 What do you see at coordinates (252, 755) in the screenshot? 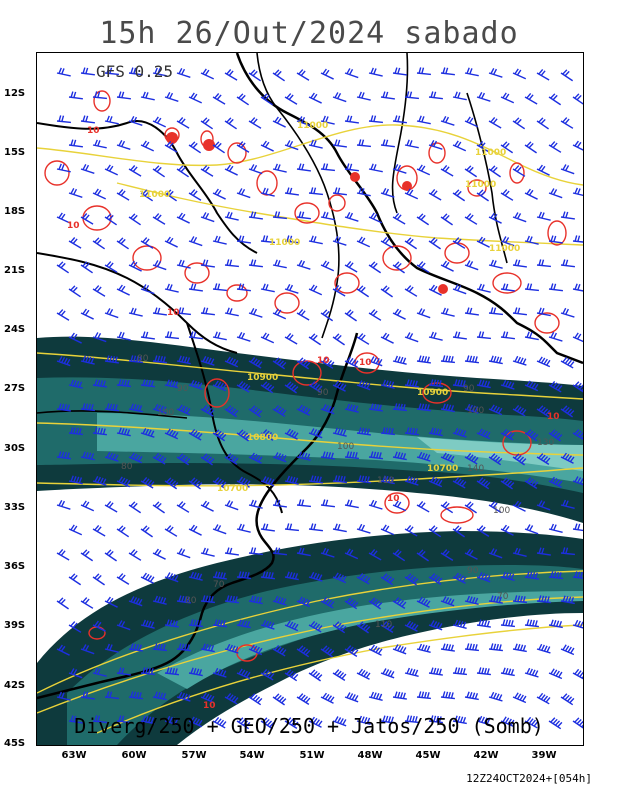
I see `lon-tick: 54W` at bounding box center [252, 755].